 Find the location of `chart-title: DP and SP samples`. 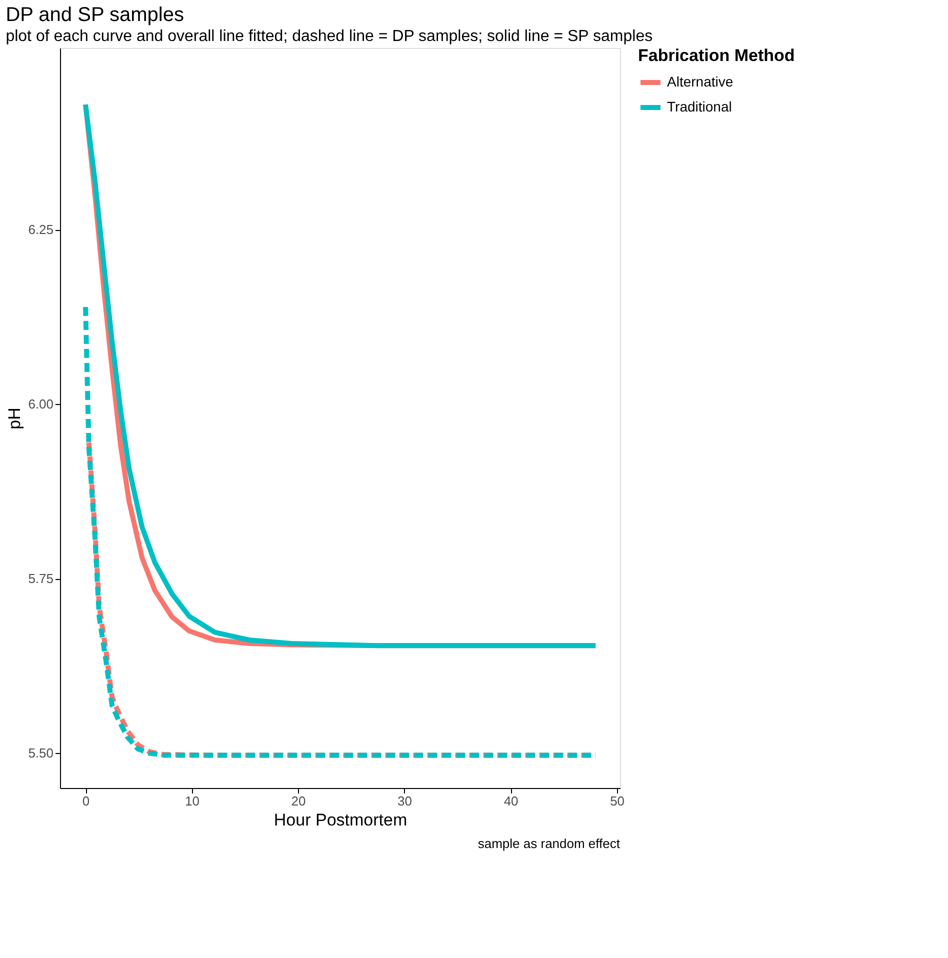

chart-title: DP and SP samples is located at coordinates (95, 15).